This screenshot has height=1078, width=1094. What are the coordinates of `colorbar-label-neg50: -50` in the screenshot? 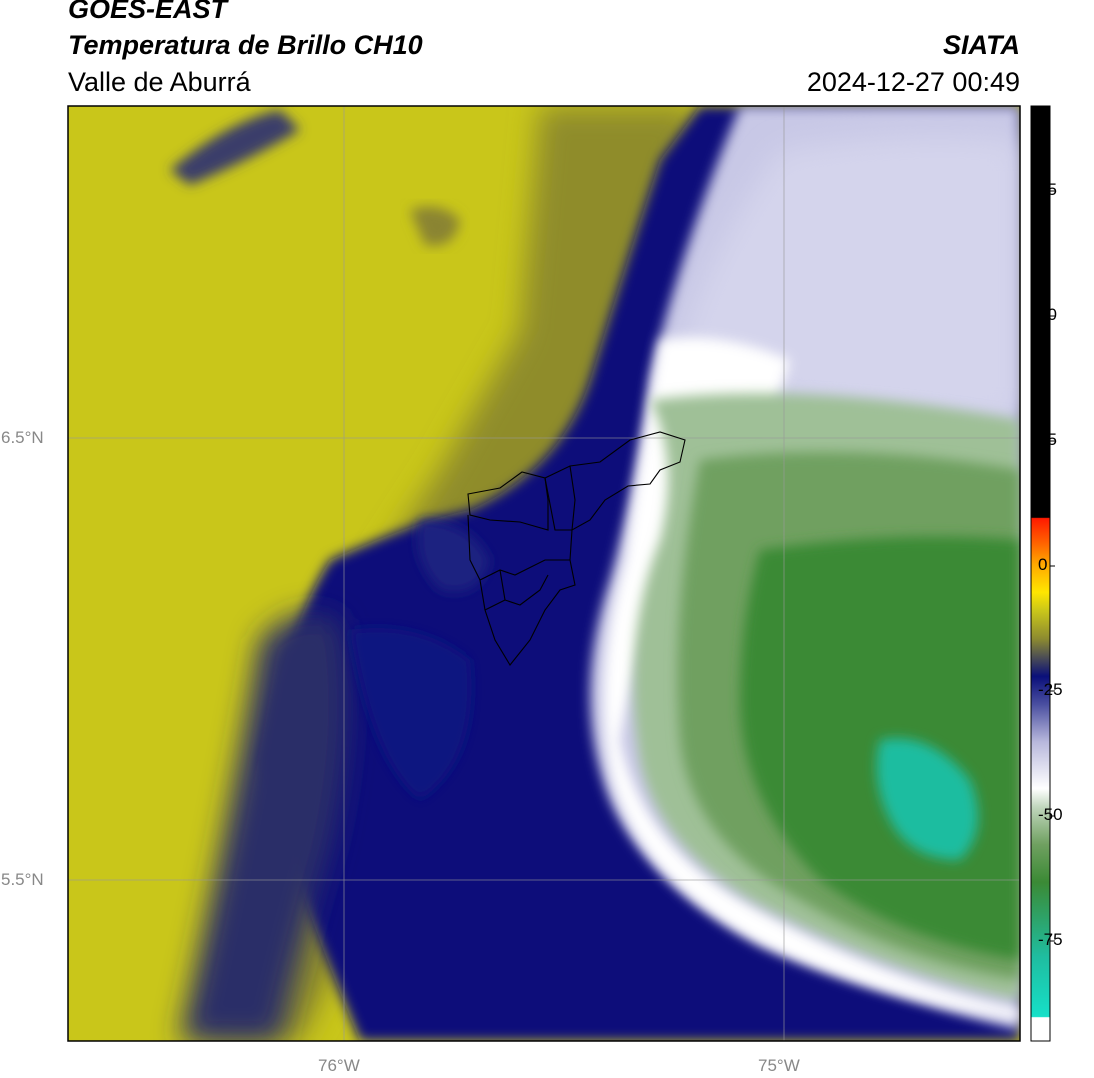 It's located at (1050, 814).